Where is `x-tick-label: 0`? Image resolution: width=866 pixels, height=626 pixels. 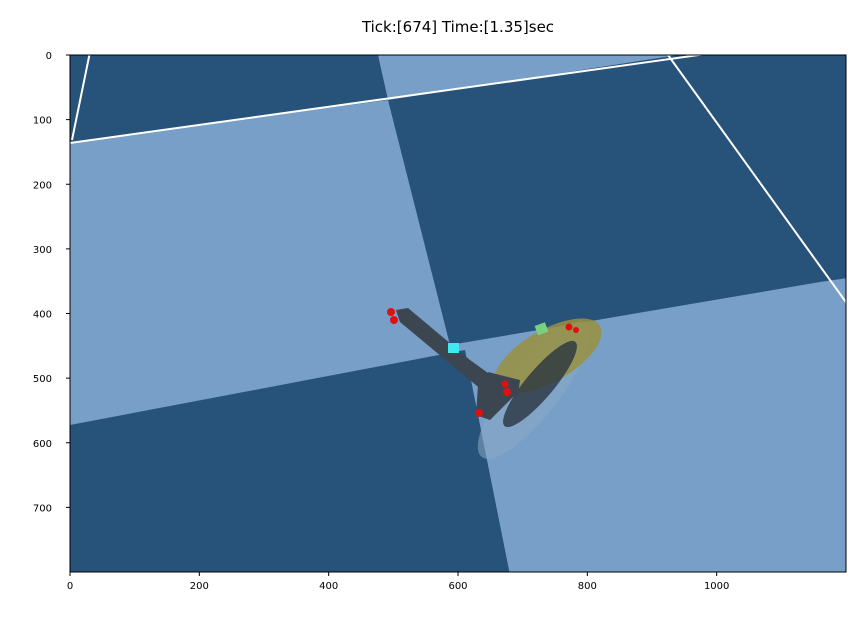 x-tick-label: 0 is located at coordinates (70, 586).